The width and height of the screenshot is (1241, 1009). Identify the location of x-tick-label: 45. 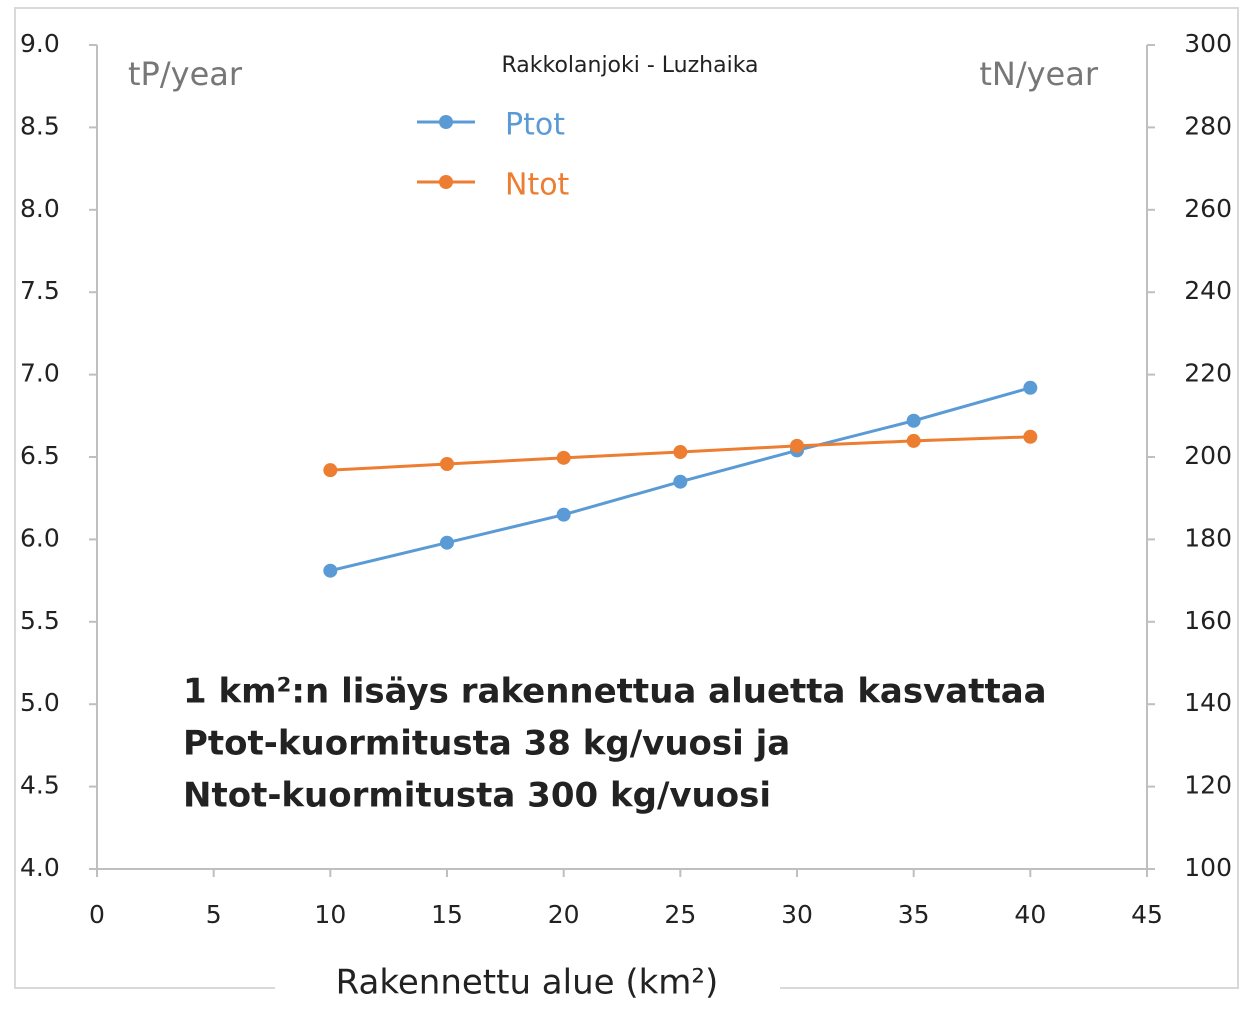
(1147, 914).